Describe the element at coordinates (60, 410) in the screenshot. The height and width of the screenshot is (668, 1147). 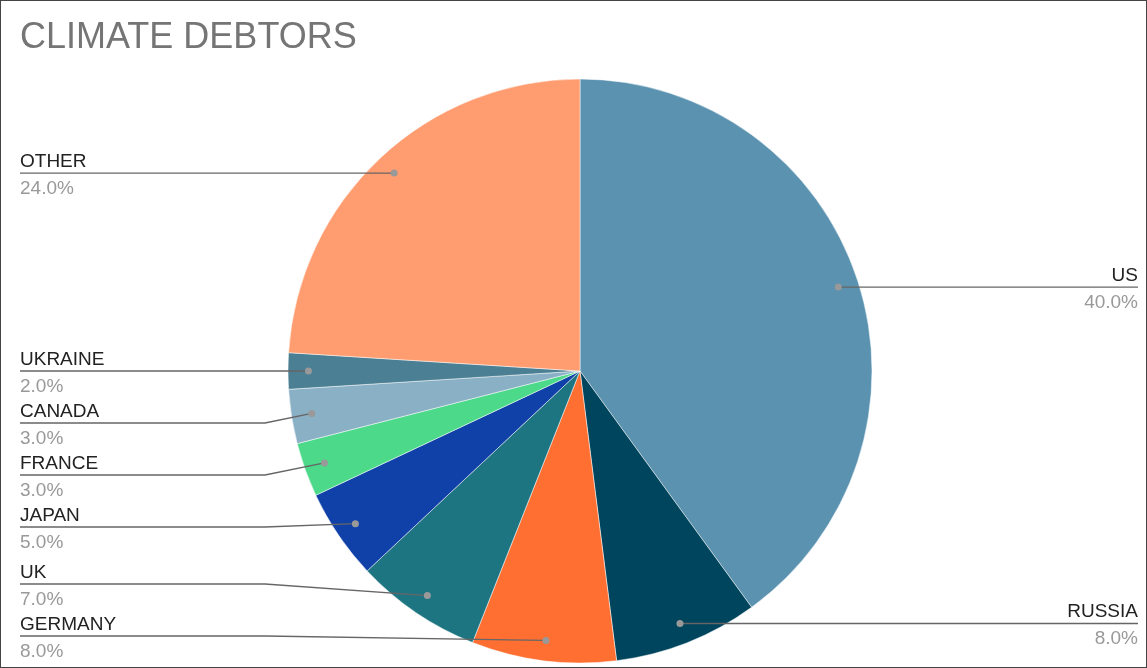
I see `slice-label: CANADA` at that location.